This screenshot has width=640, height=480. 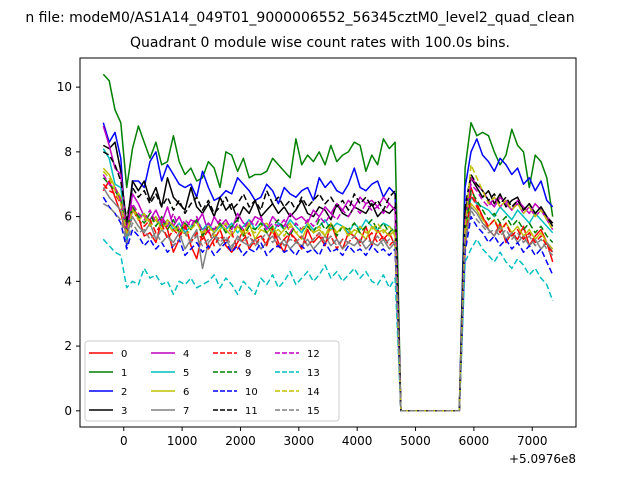 I want to click on legend-label-12: 12, so click(x=313, y=354).